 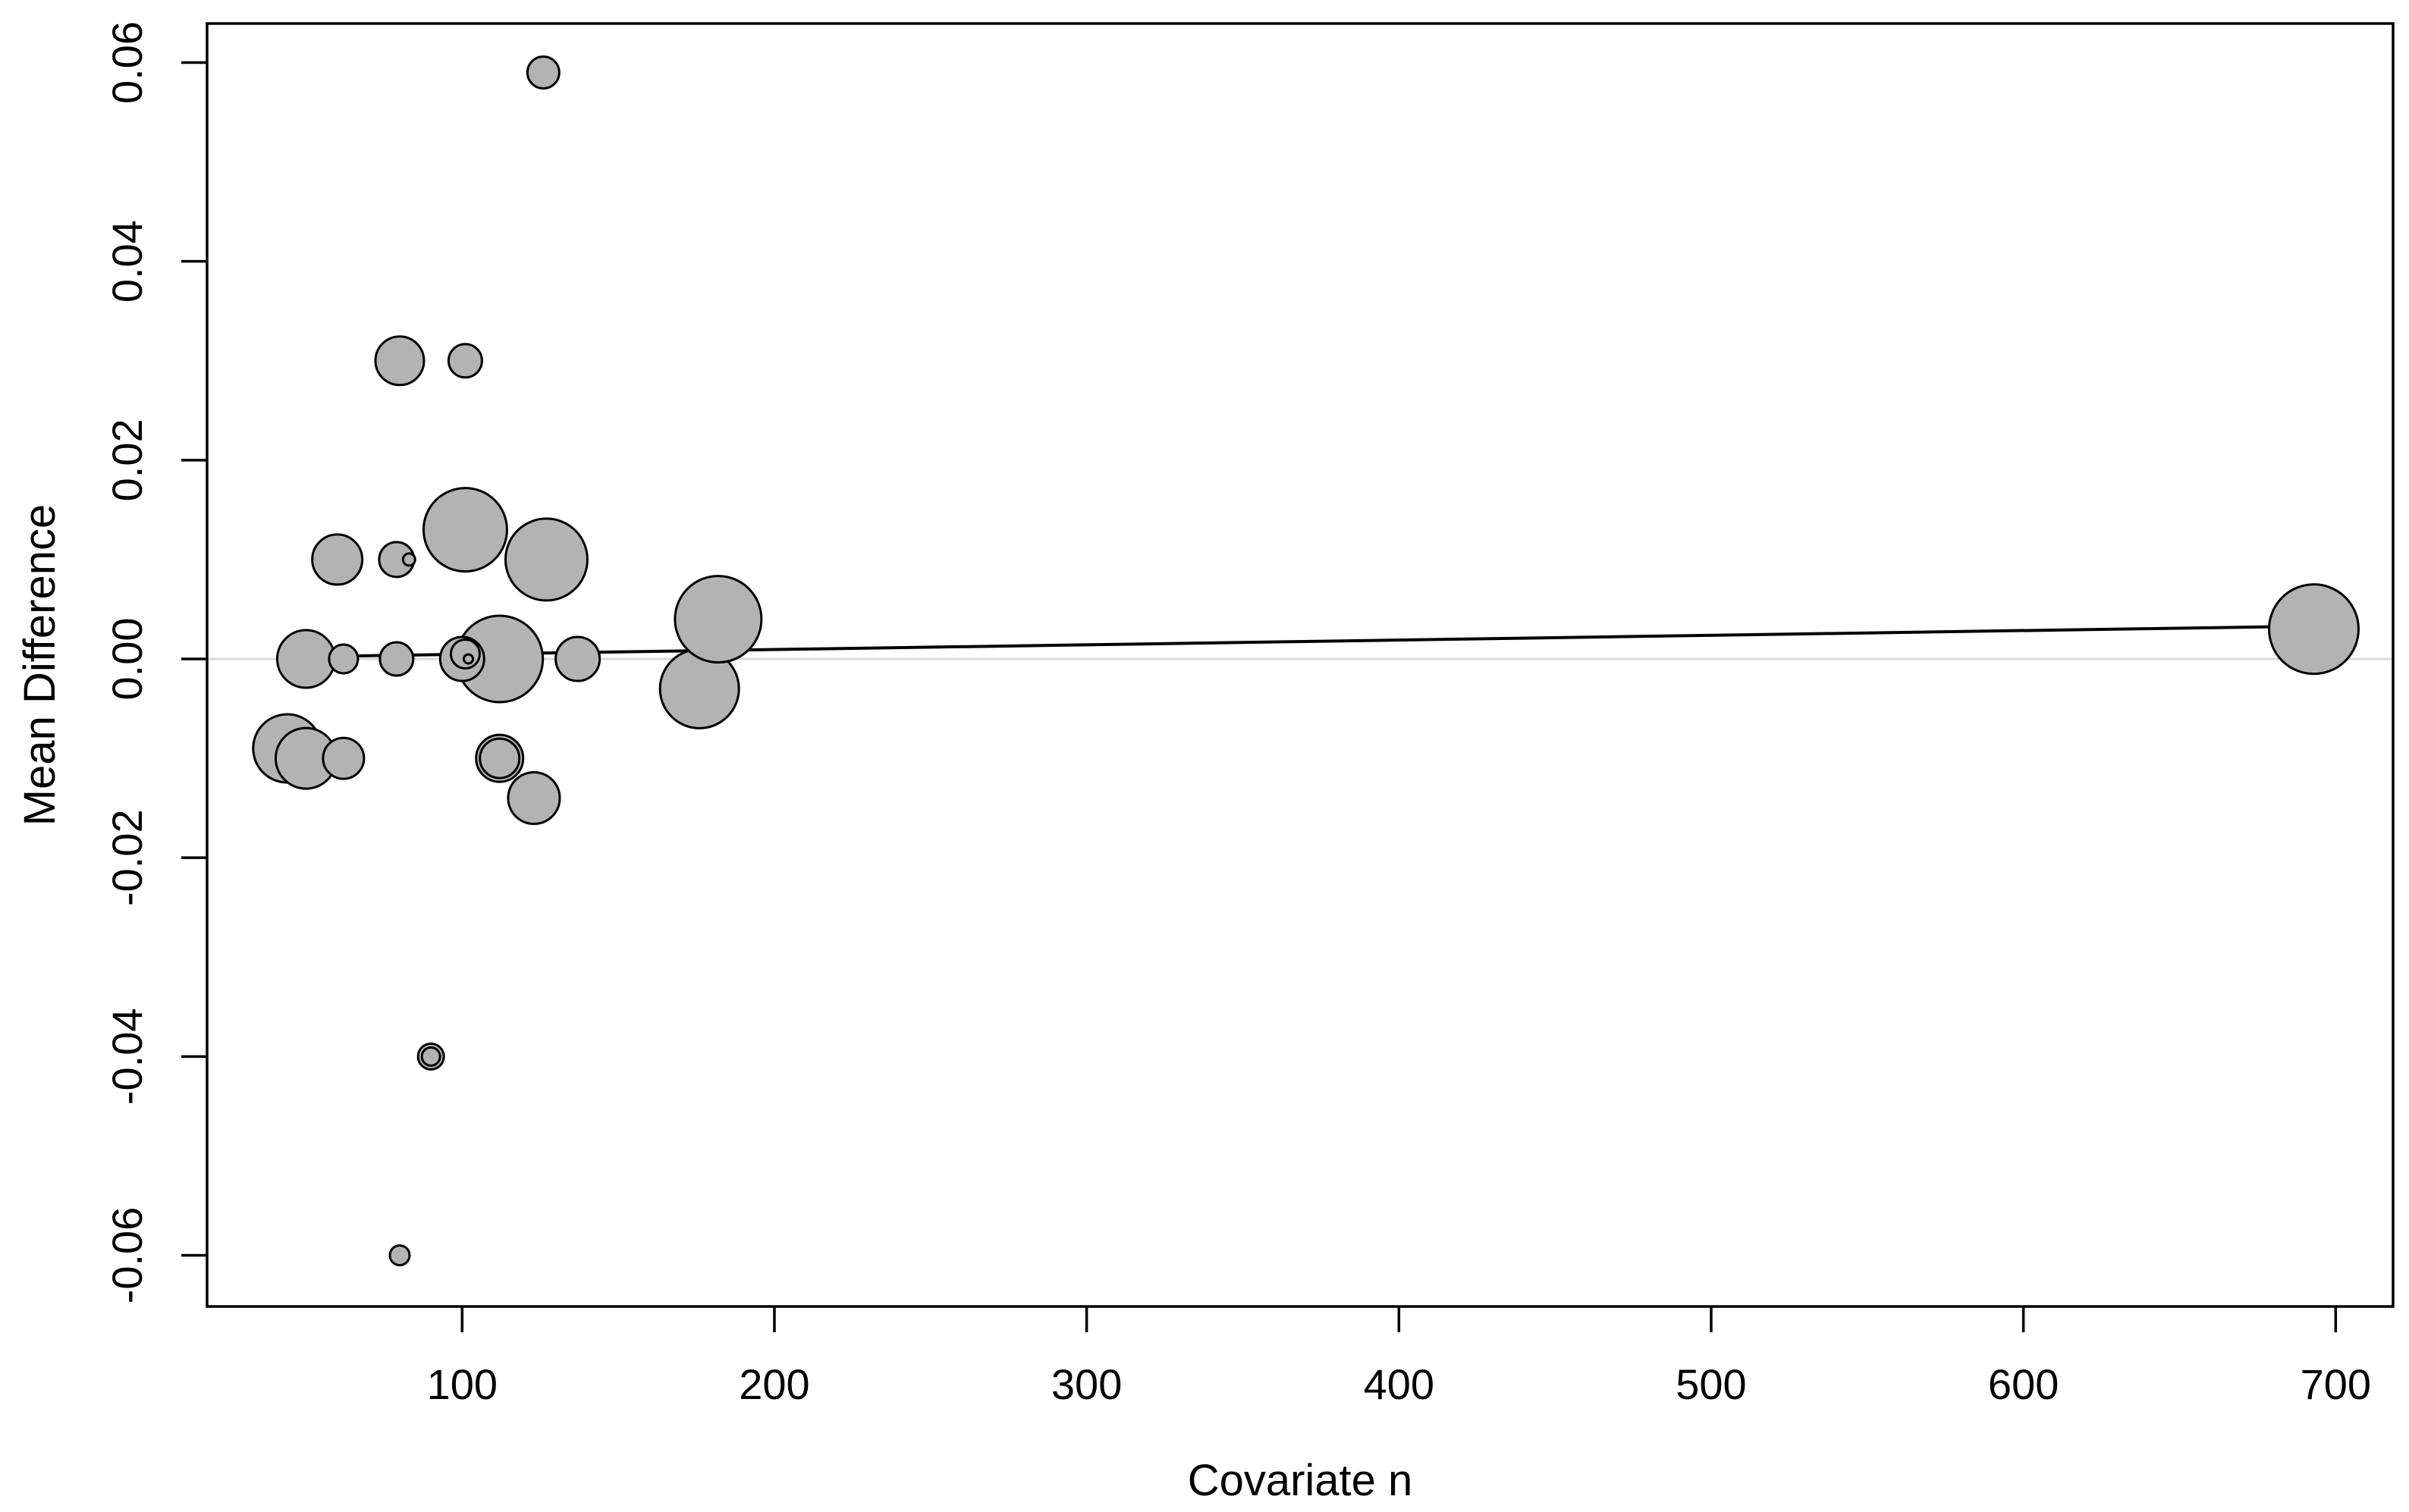 What do you see at coordinates (127, 261) in the screenshot?
I see `y-tick-label: 0.04` at bounding box center [127, 261].